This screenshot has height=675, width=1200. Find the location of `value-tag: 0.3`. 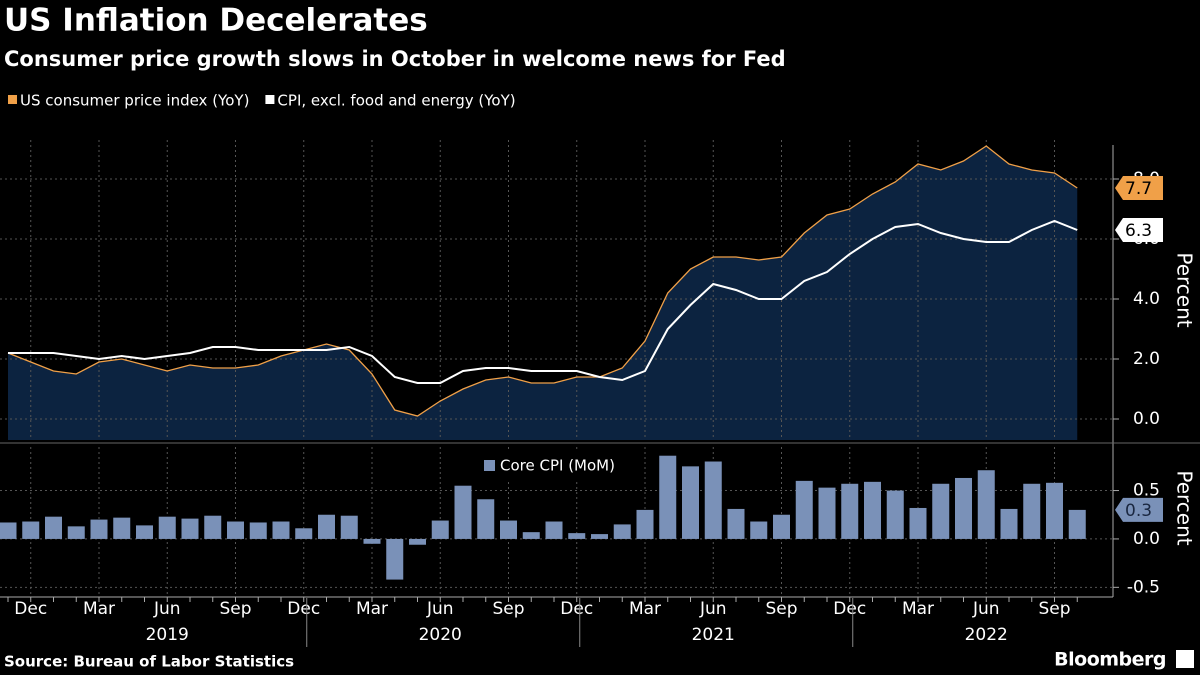

value-tag: 0.3 is located at coordinates (1138, 511).